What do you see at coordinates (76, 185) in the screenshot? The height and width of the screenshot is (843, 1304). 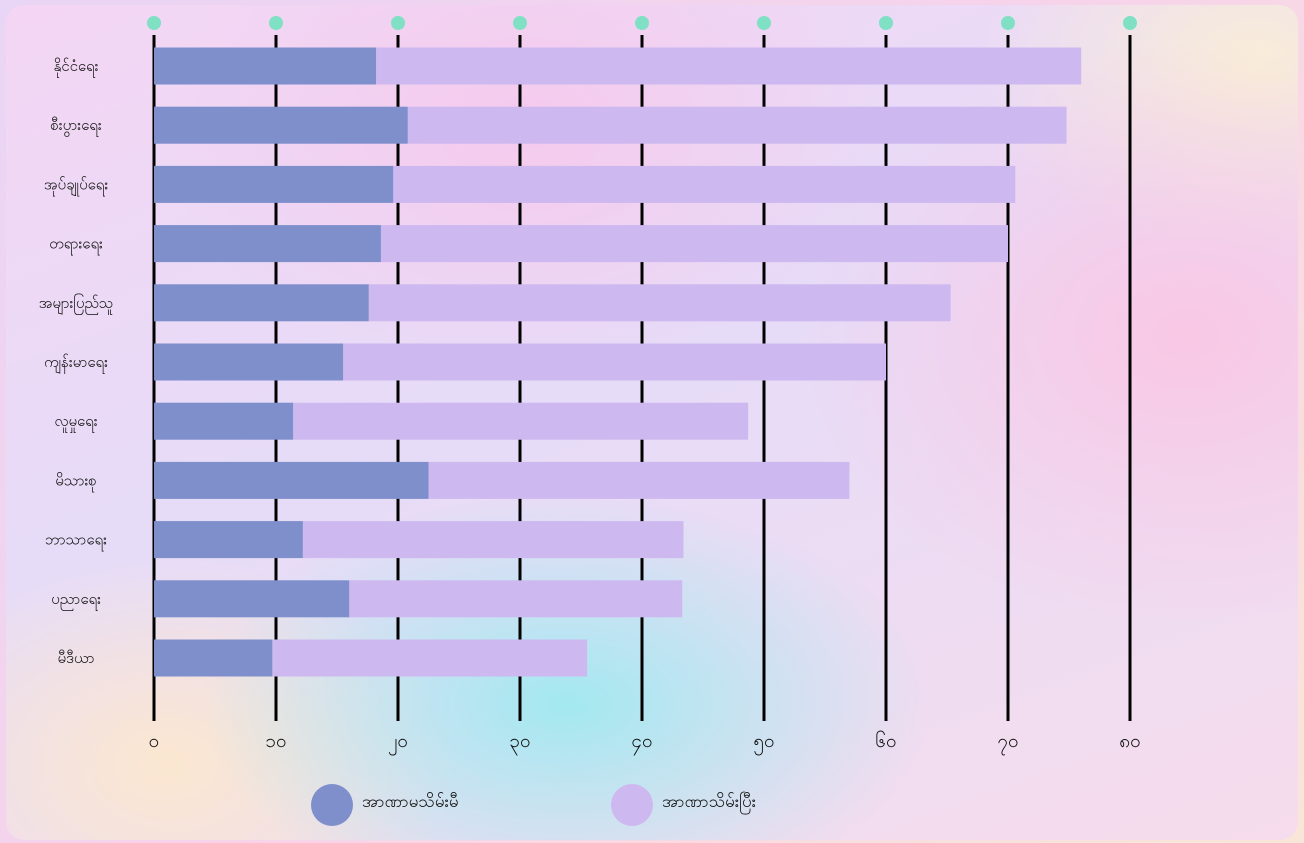 I see `category-label: အုပ်ချုပ်ရေး` at bounding box center [76, 185].